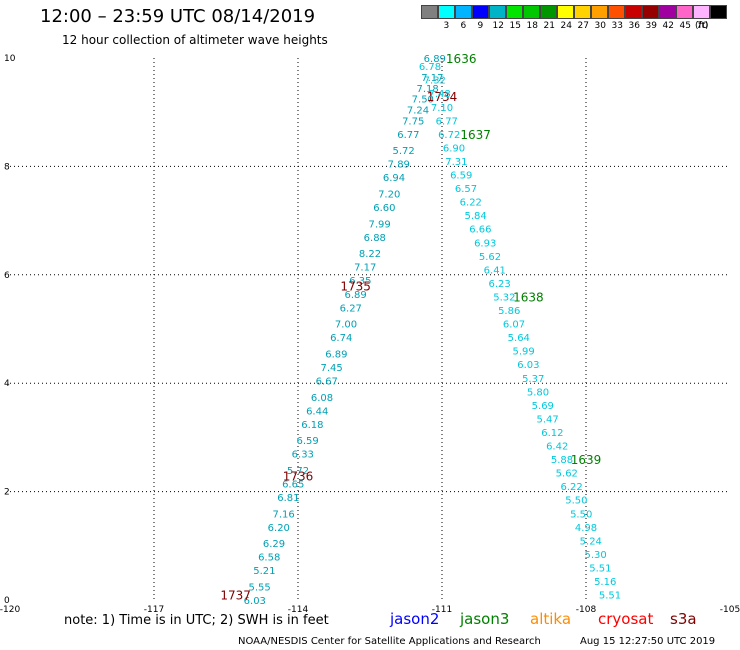 This screenshot has width=740, height=650. I want to click on x-tick-label: -111, so click(442, 610).